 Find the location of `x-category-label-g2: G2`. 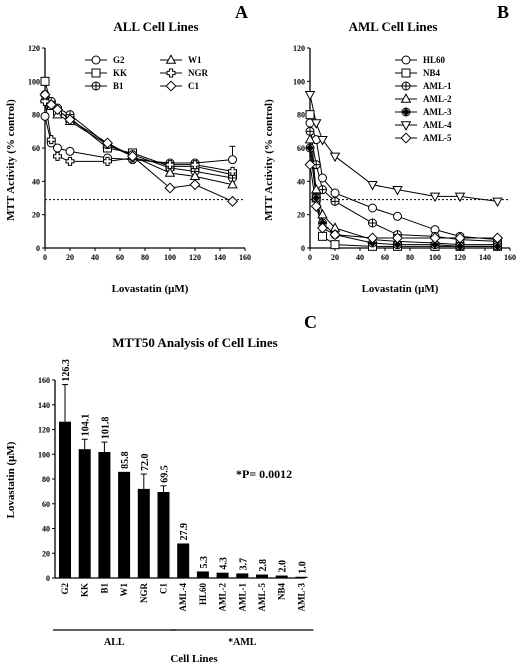

x-category-label-g2: G2 is located at coordinates (65, 589).